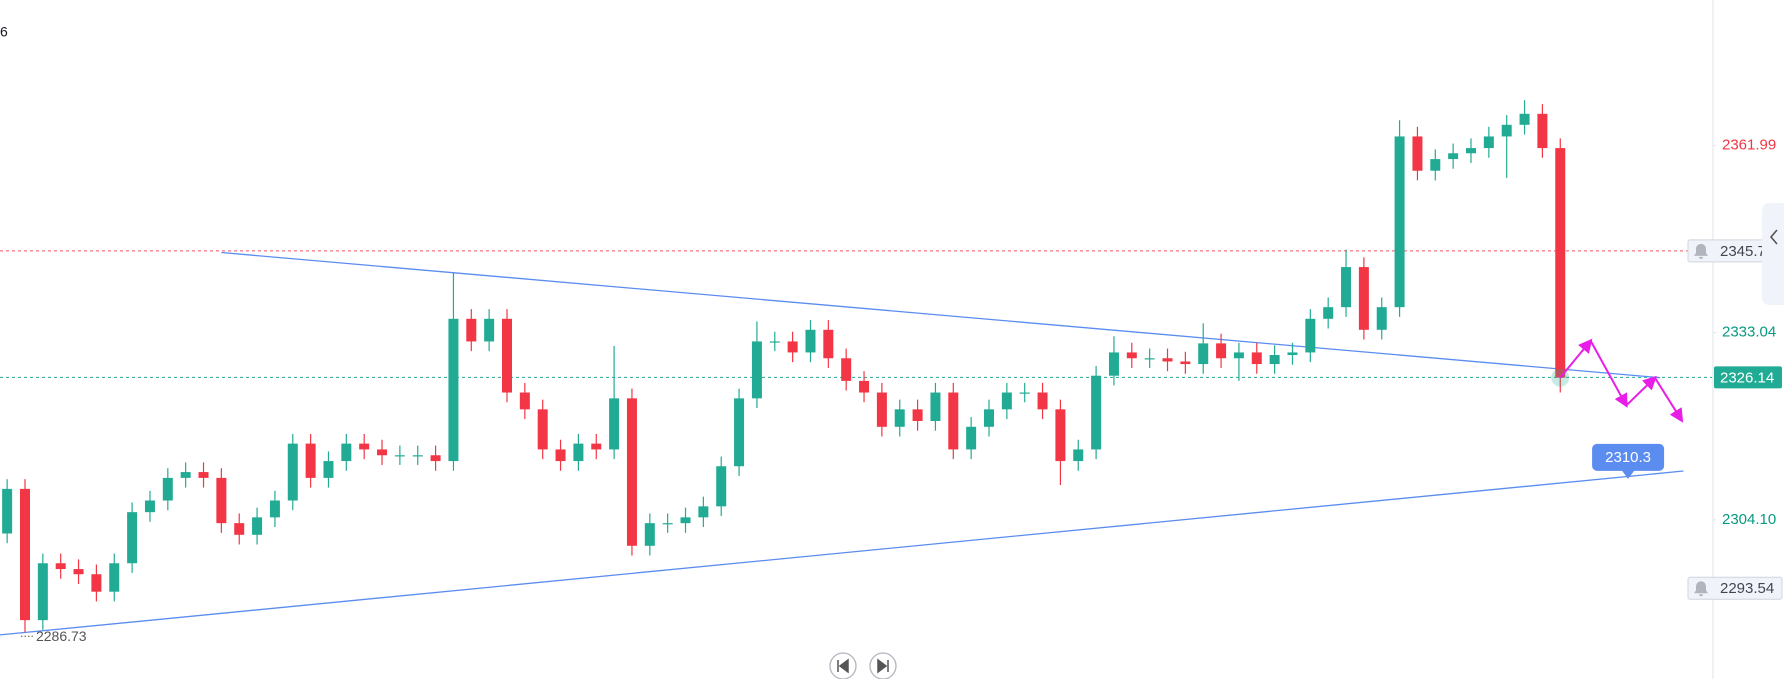 Image resolution: width=1784 pixels, height=679 pixels. Describe the element at coordinates (4, 32) in the screenshot. I see `legend-text: 6` at that location.